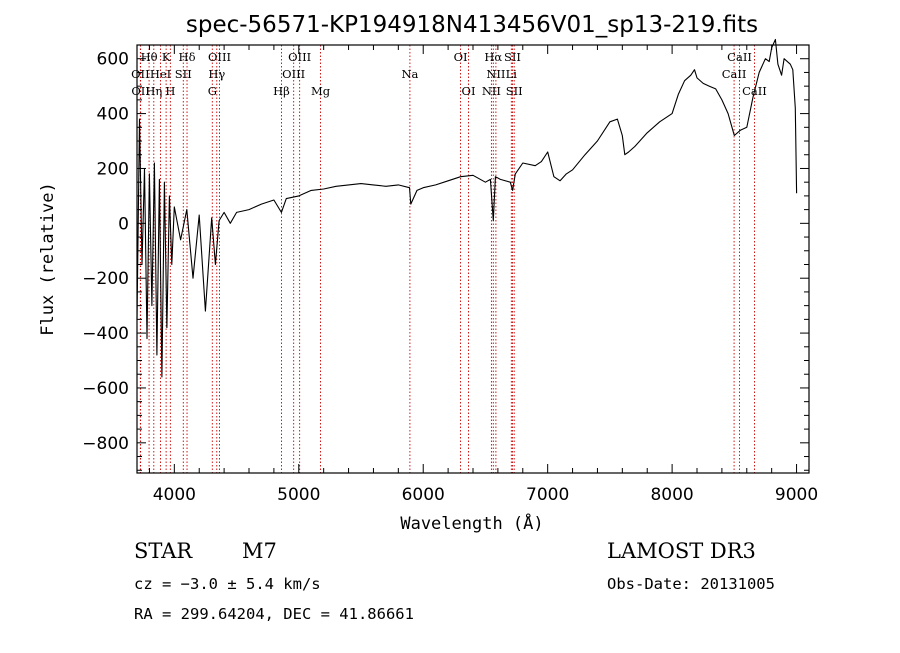  What do you see at coordinates (796, 495) in the screenshot?
I see `x-tick-label: 9000` at bounding box center [796, 495].